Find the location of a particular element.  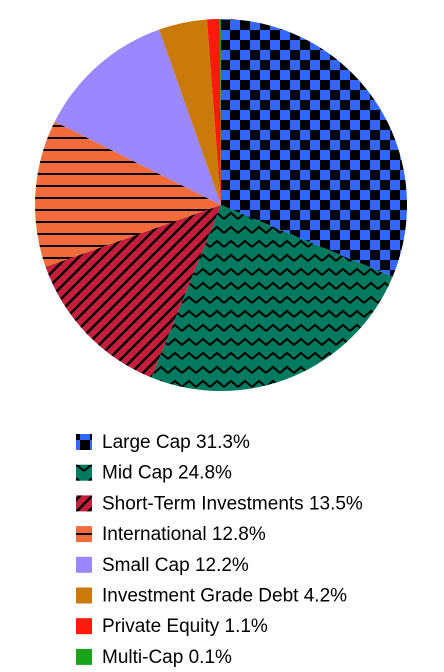

legend-category: Short-Term Investments is located at coordinates (203, 503).